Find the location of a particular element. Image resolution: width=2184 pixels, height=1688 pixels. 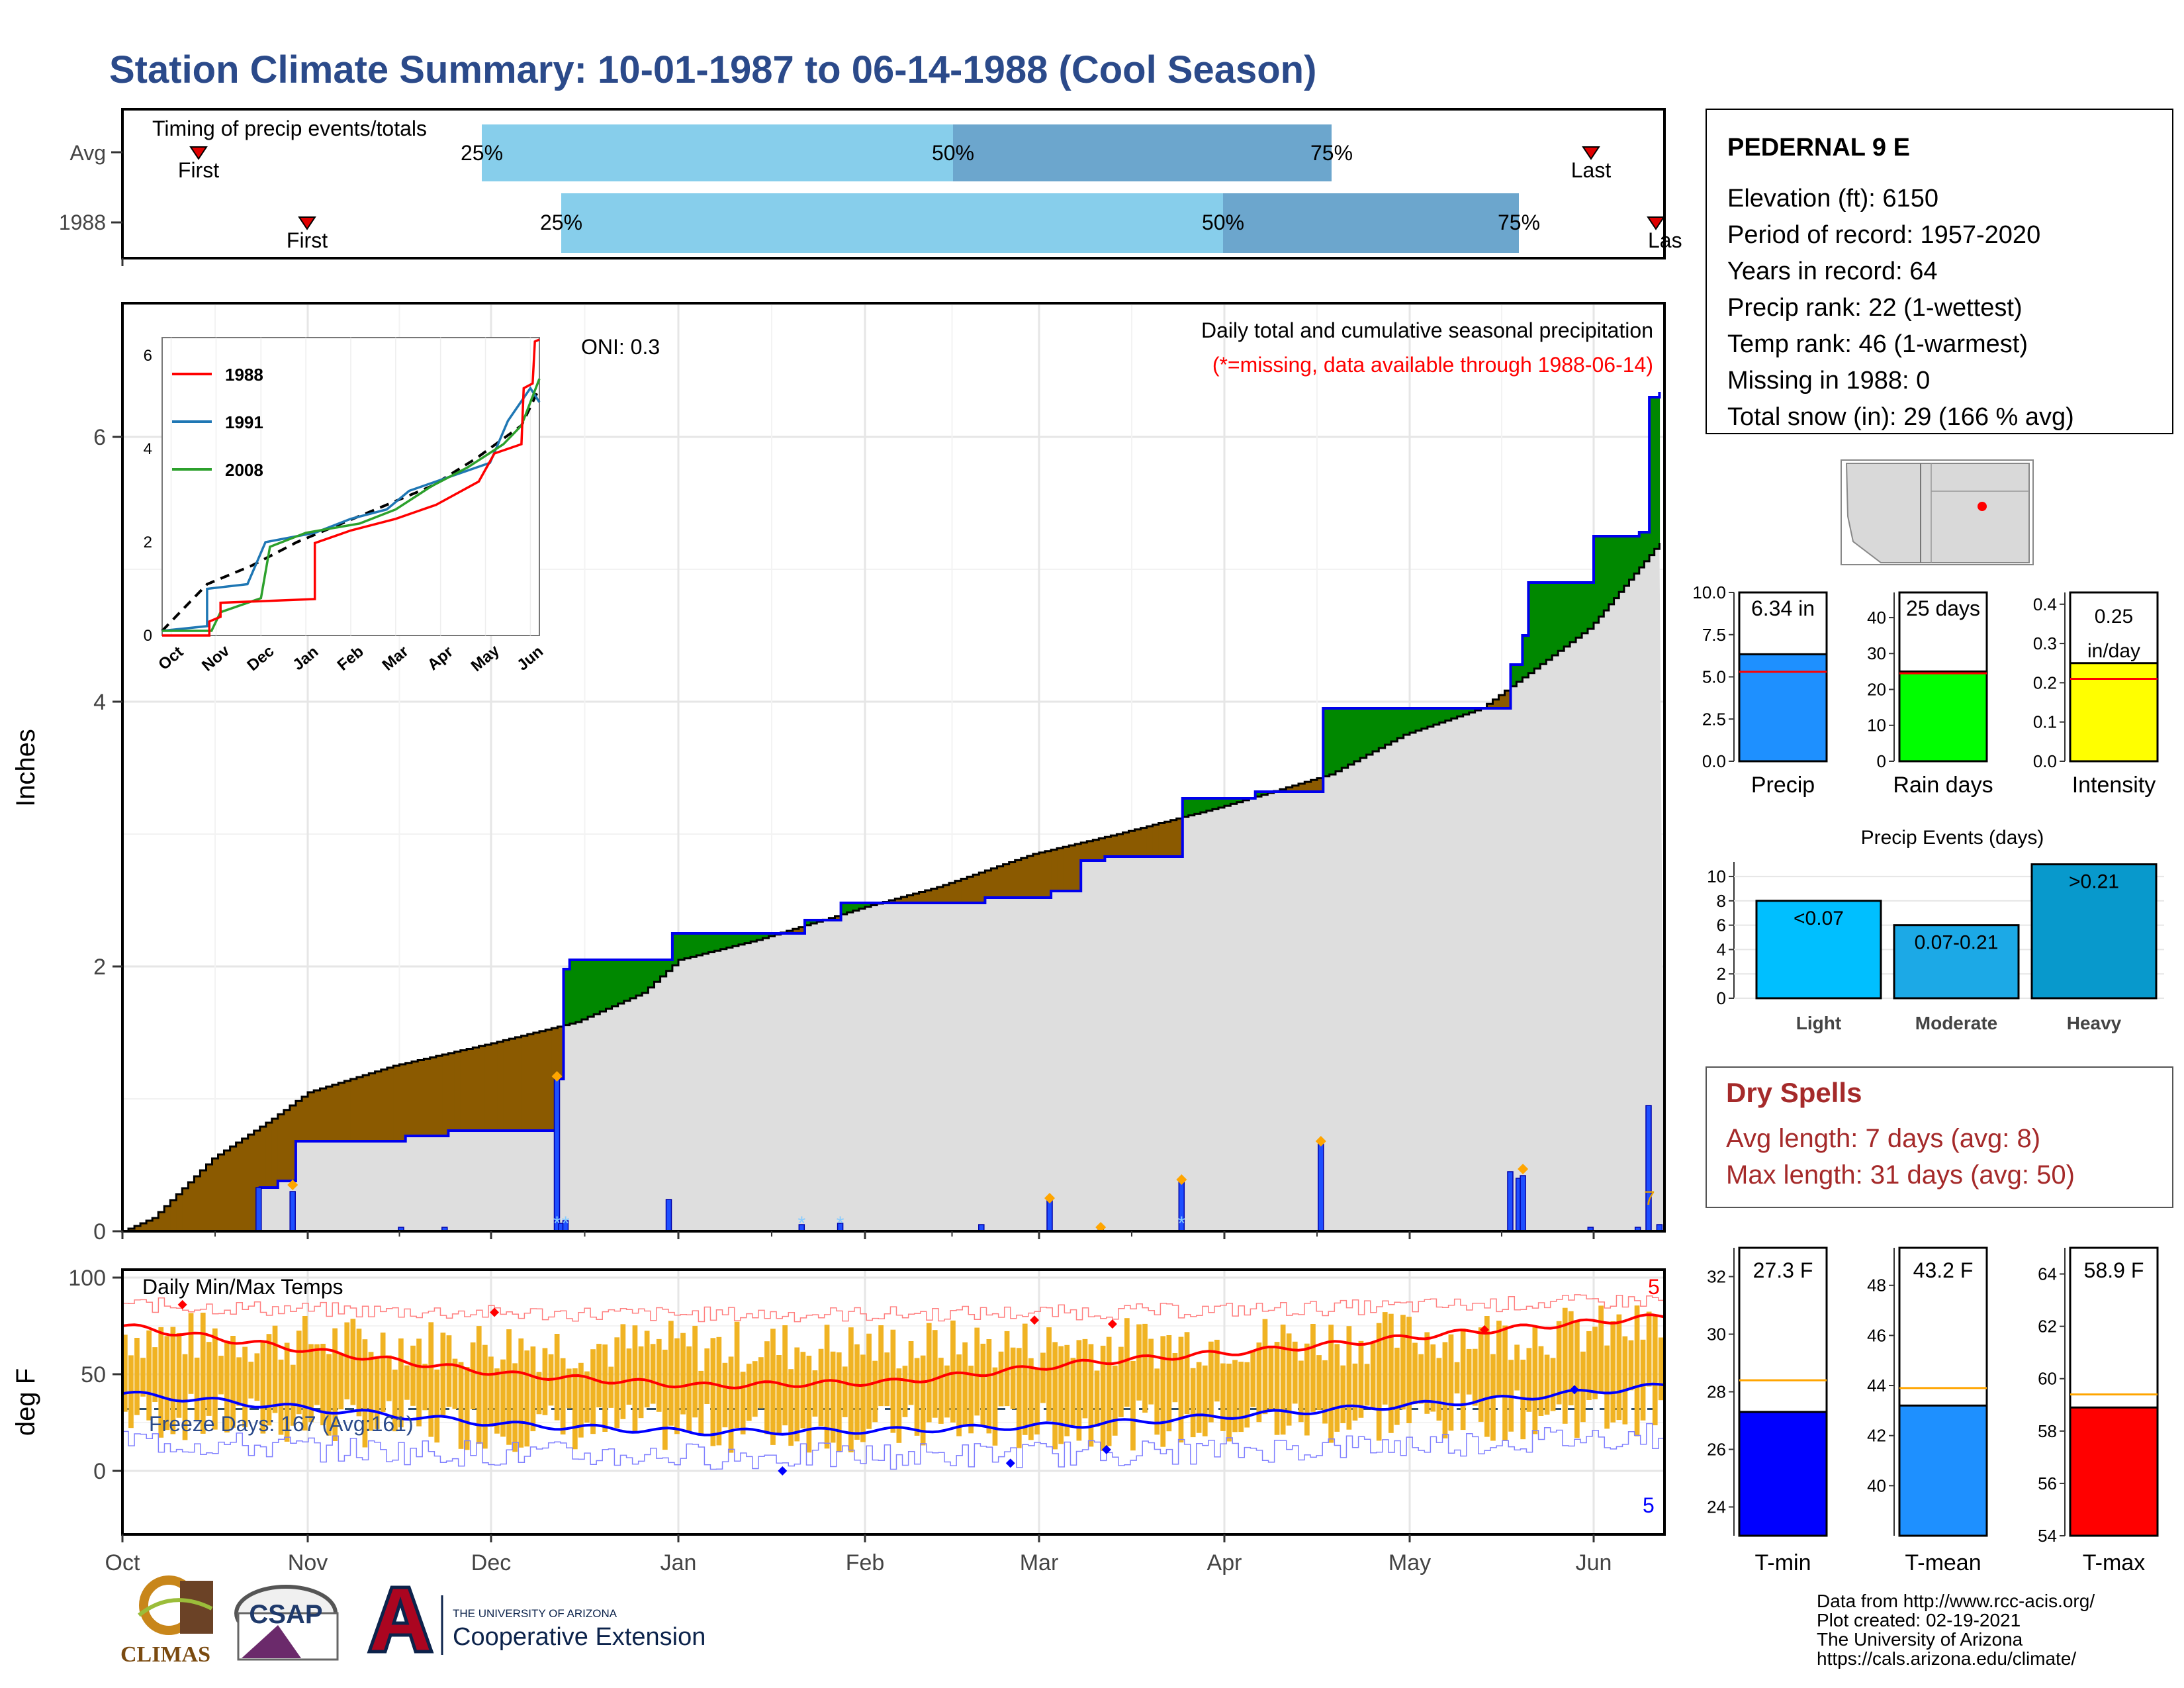

temp-summary-tick-label: 44 is located at coordinates (1877, 1385).